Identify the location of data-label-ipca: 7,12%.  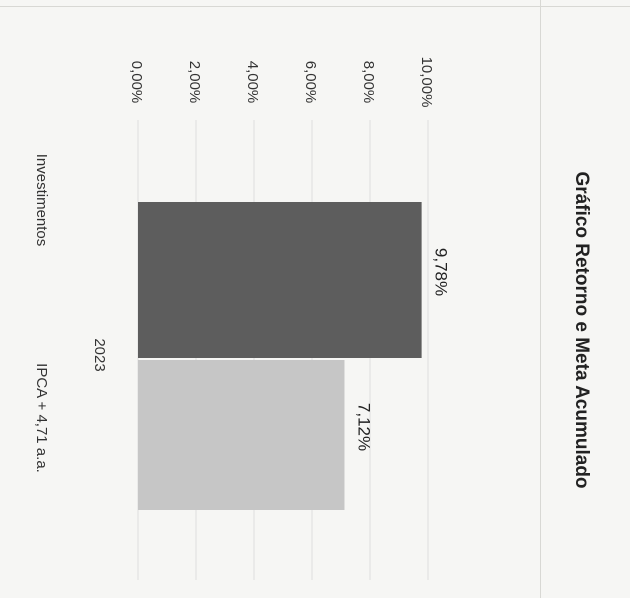
(363, 427).